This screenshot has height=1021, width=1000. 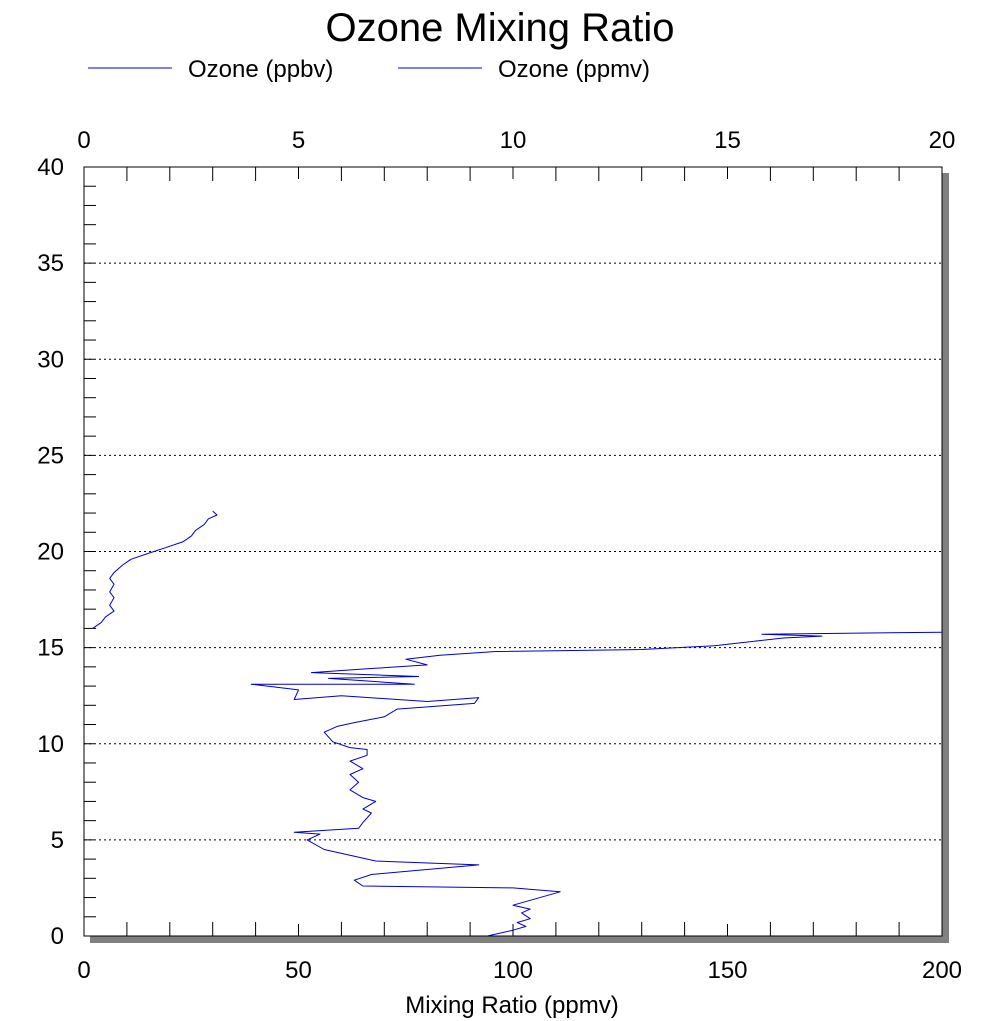 I want to click on y-tick-label: 10, so click(x=50, y=744).